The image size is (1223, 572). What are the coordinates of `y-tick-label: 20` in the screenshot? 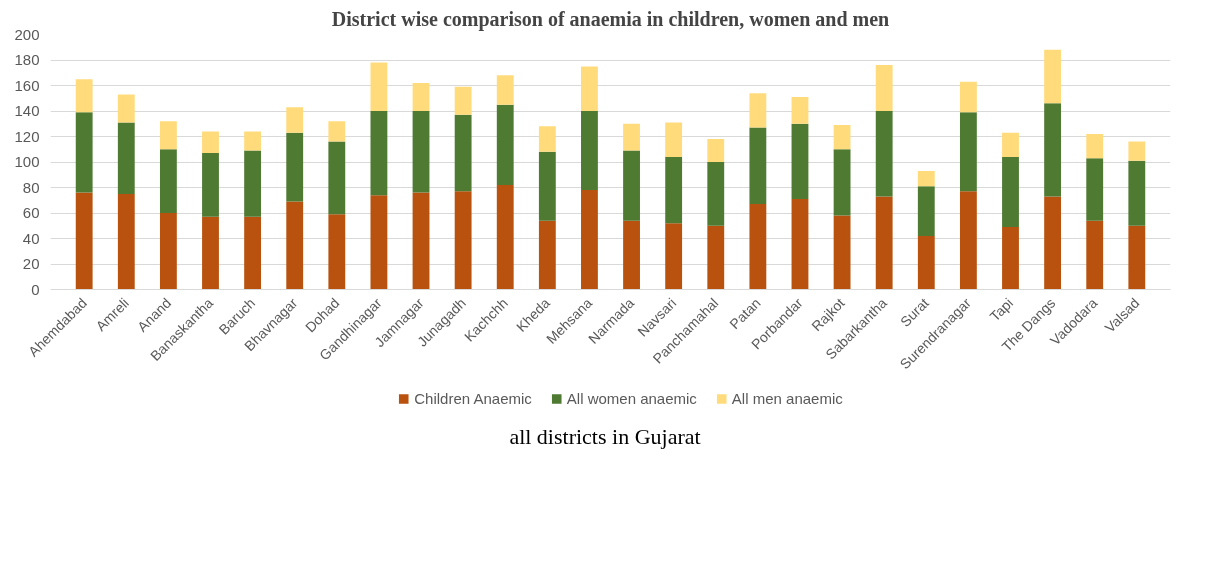 It's located at (31, 263).